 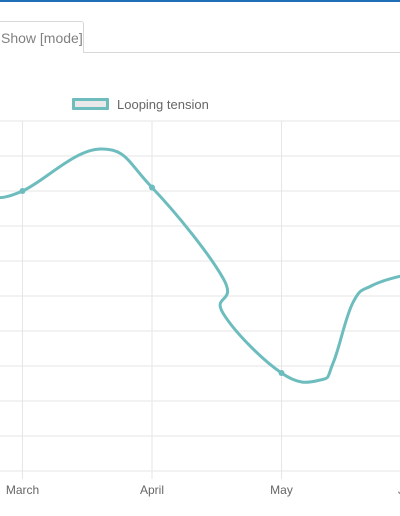 What do you see at coordinates (200, 490) in the screenshot?
I see `x-axis-ticks: FebruaryMarchAprilMayJune` at bounding box center [200, 490].